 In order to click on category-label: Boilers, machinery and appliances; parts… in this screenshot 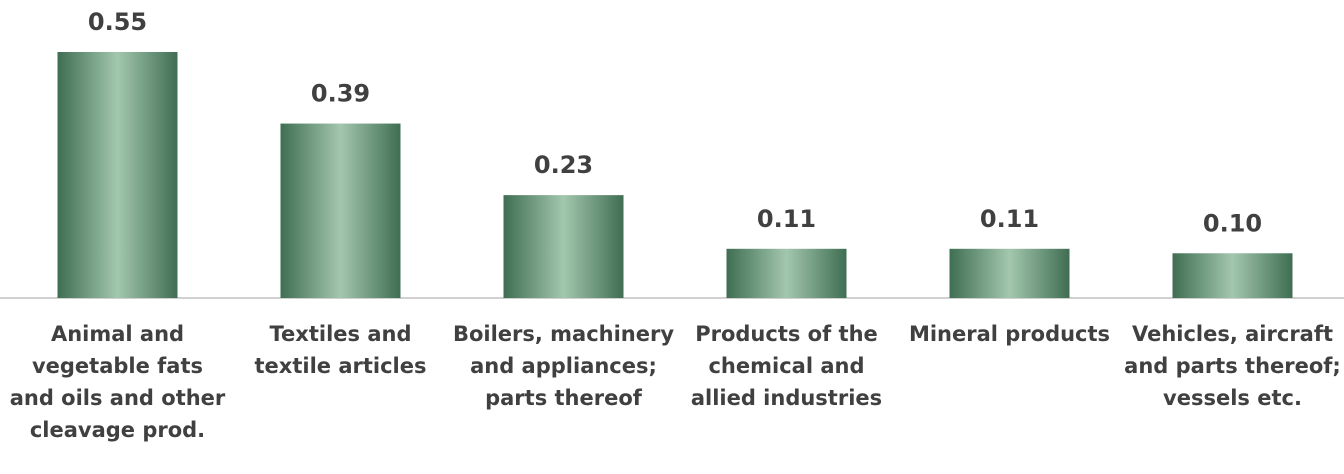, I will do `click(563, 366)`.